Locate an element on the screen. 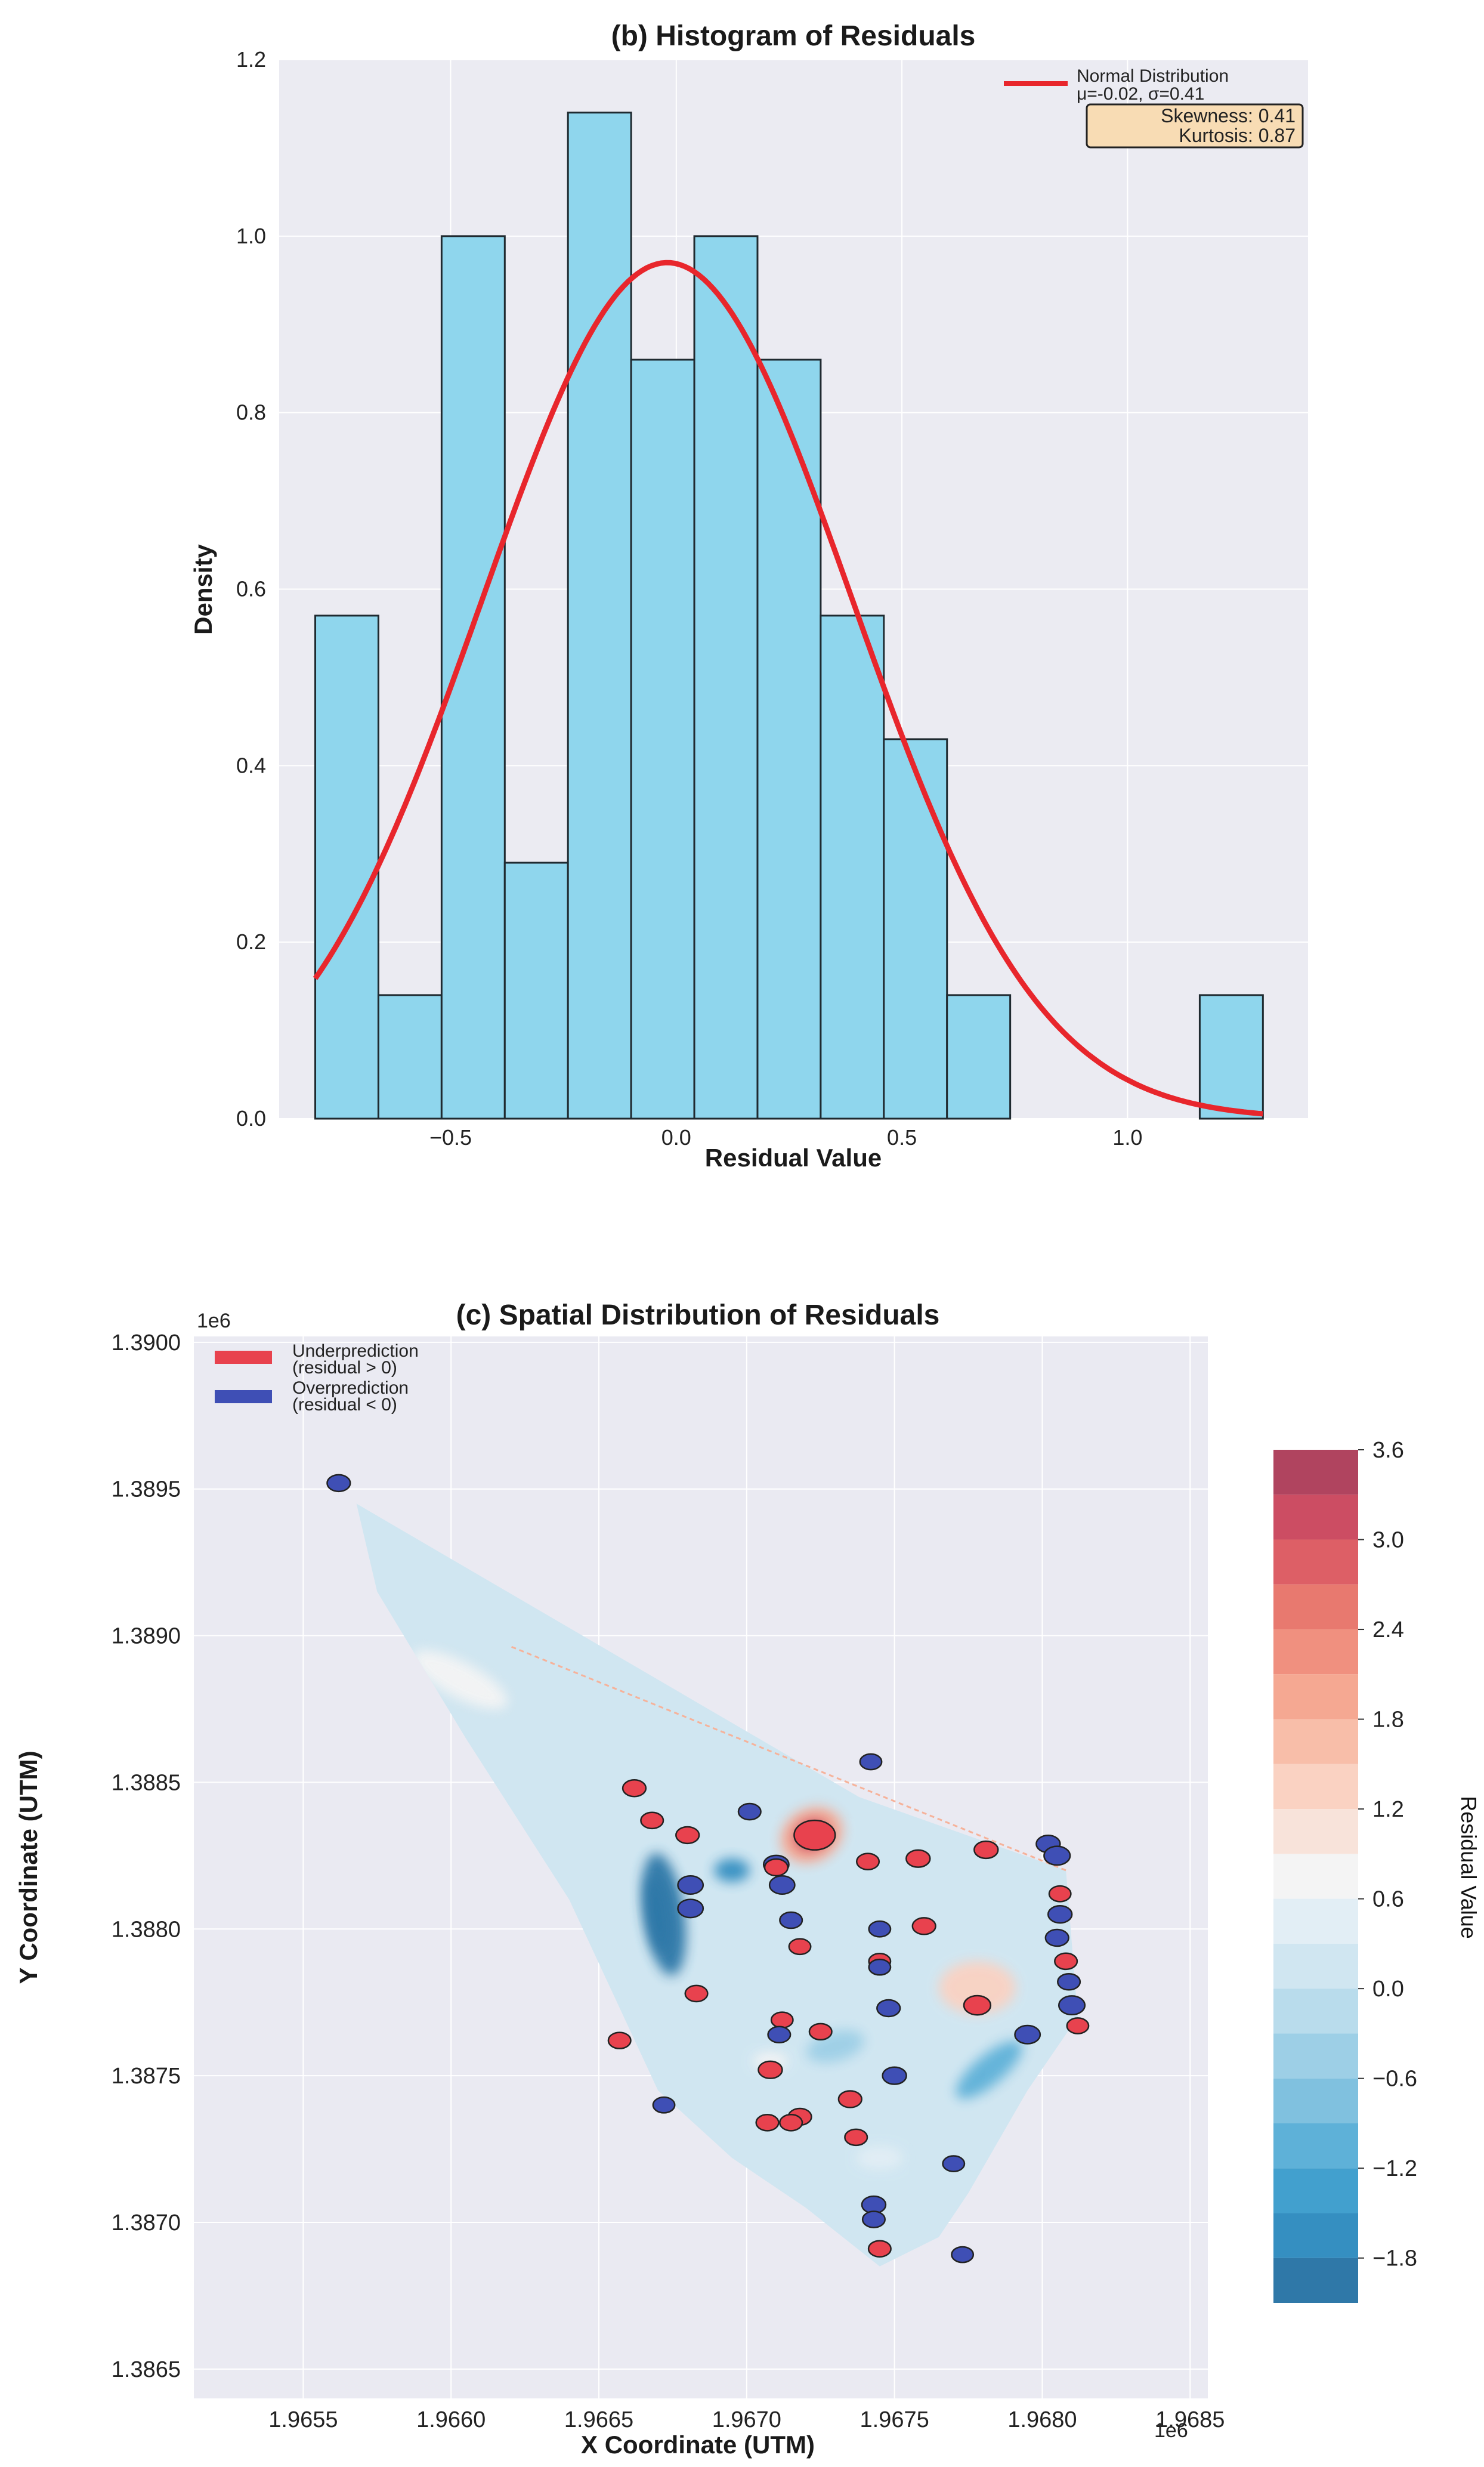 This screenshot has width=1484, height=2467. legend-under-swatch is located at coordinates (243, 1357).